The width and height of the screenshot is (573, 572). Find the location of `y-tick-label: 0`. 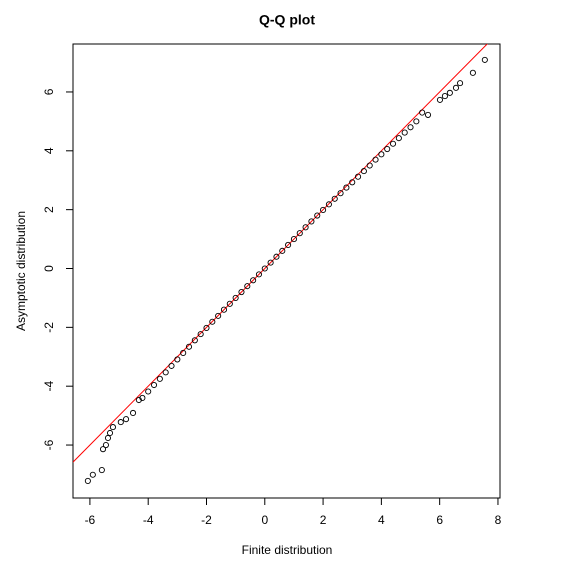

y-tick-label: 0 is located at coordinates (49, 268).